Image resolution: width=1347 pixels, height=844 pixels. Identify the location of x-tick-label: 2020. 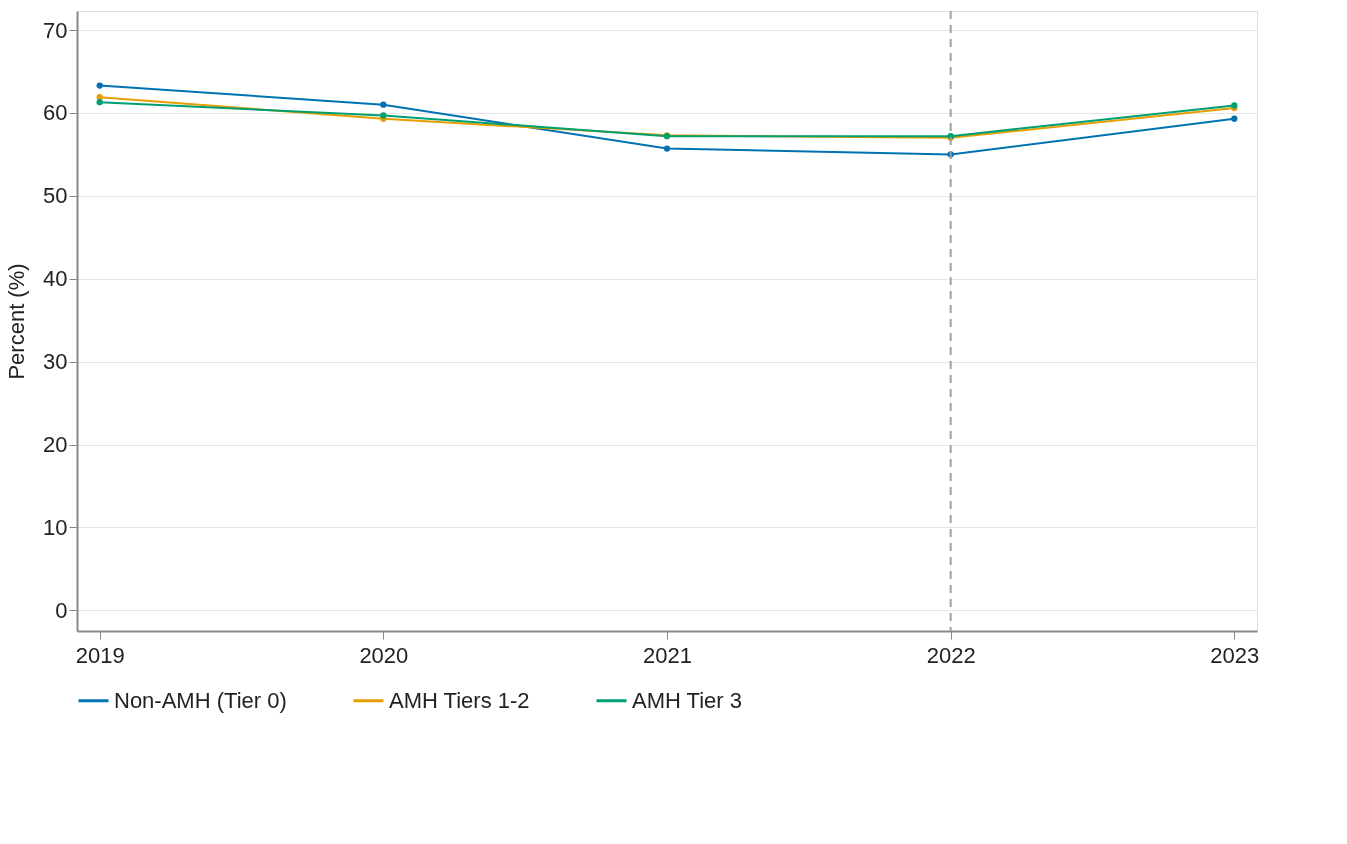
(384, 655).